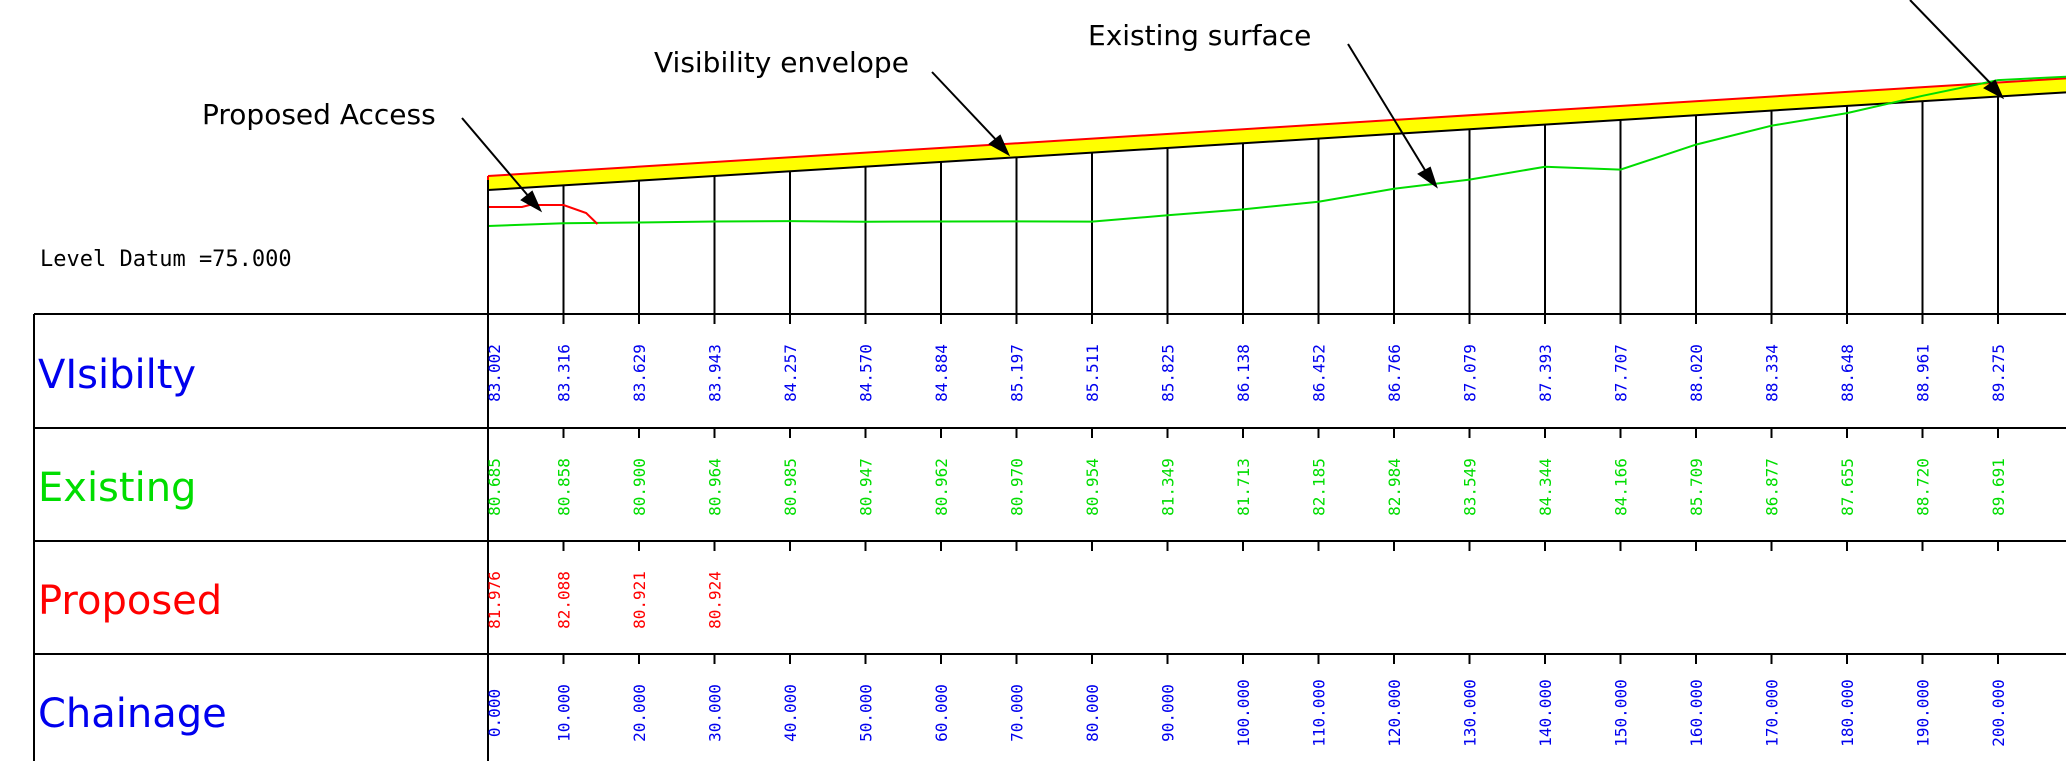 The image size is (2066, 761). What do you see at coordinates (941, 373) in the screenshot?
I see `table-cell-visibility: 84.884` at bounding box center [941, 373].